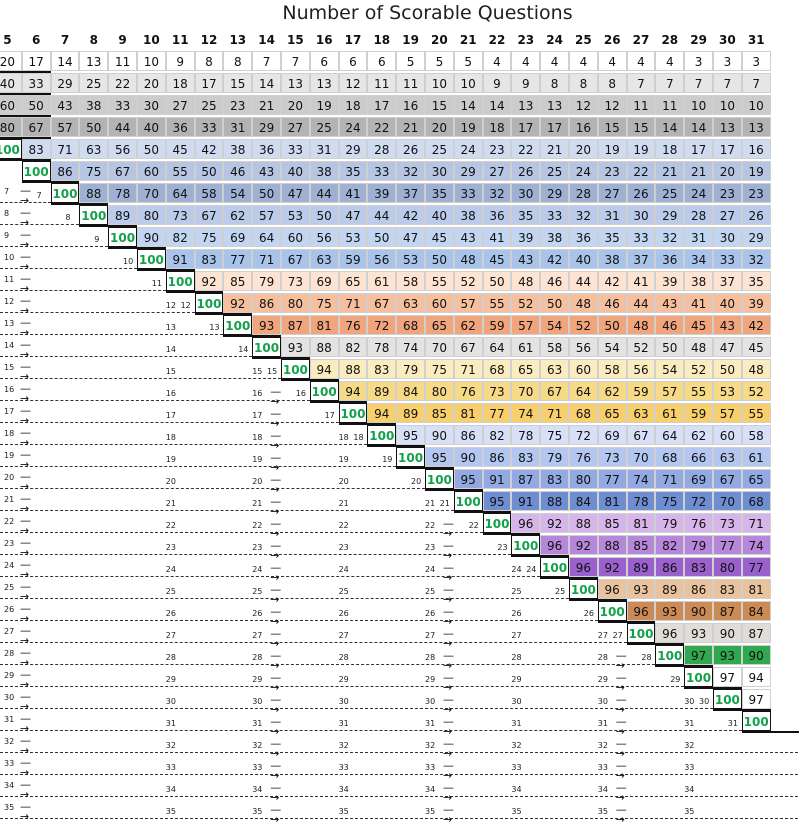  What do you see at coordinates (122, 40) in the screenshot?
I see `column-header: 9` at bounding box center [122, 40].